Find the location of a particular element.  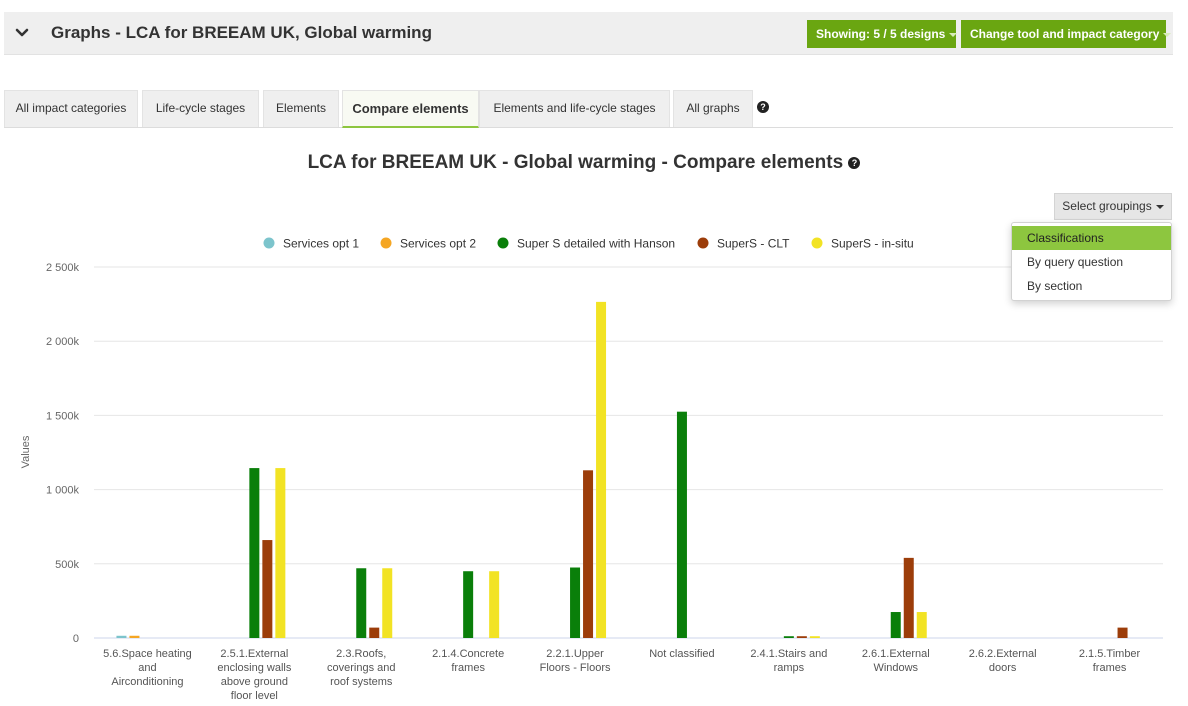

x-tick-label: 2.1.5.Timber is located at coordinates (1110, 654).